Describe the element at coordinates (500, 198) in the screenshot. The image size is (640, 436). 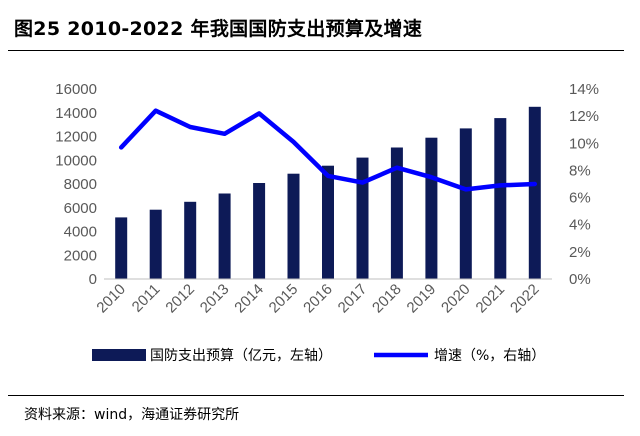
I see `bar-2021` at that location.